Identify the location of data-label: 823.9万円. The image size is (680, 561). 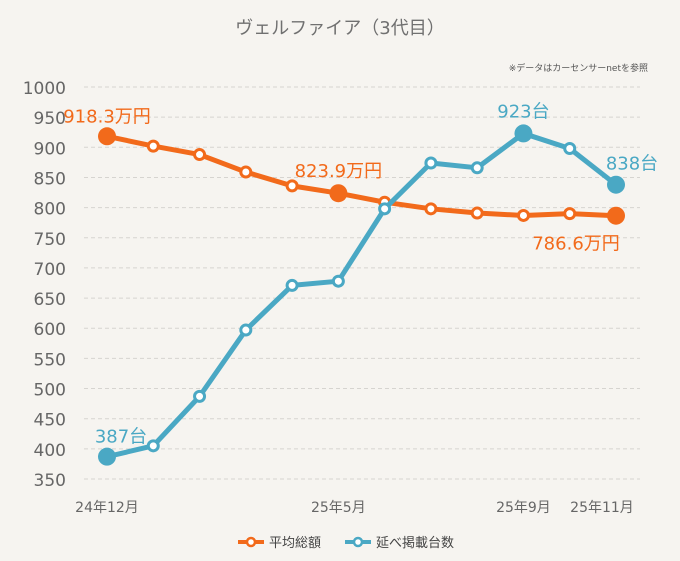
(339, 171).